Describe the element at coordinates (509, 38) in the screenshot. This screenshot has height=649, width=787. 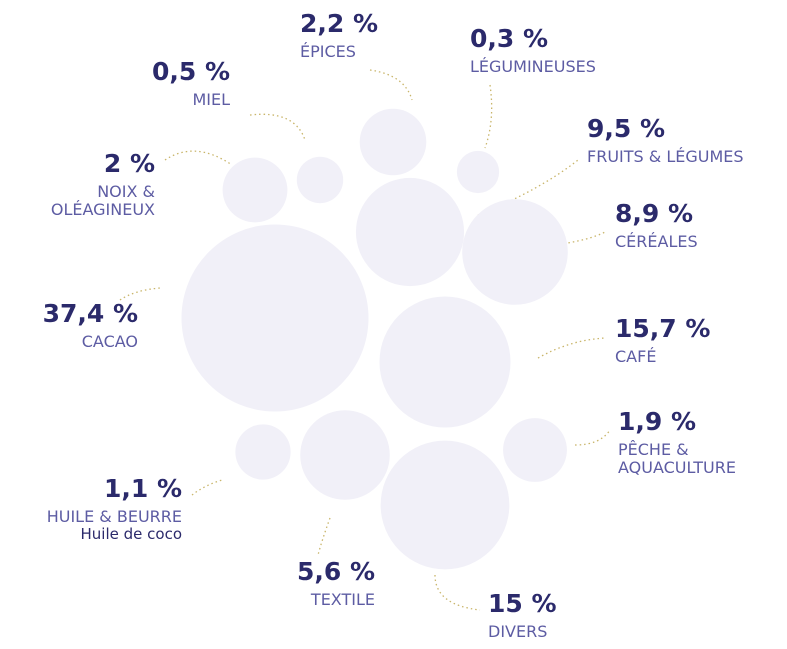
I see `value-label: 0,3 %` at that location.